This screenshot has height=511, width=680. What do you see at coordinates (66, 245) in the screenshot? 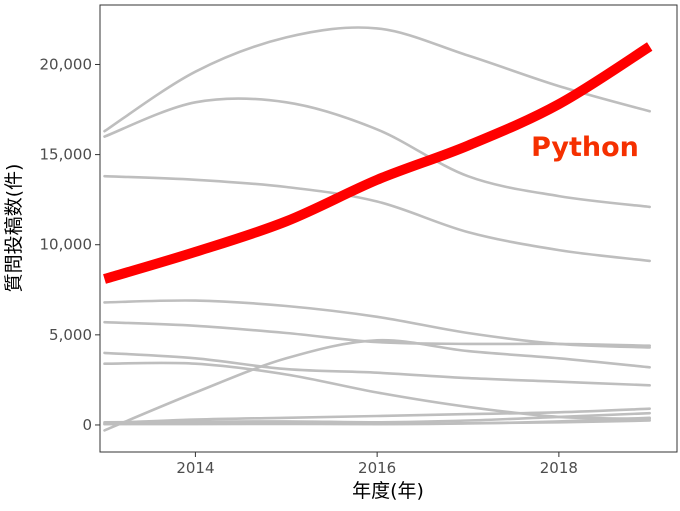
I see `y-tick-label: 10,000` at bounding box center [66, 245].